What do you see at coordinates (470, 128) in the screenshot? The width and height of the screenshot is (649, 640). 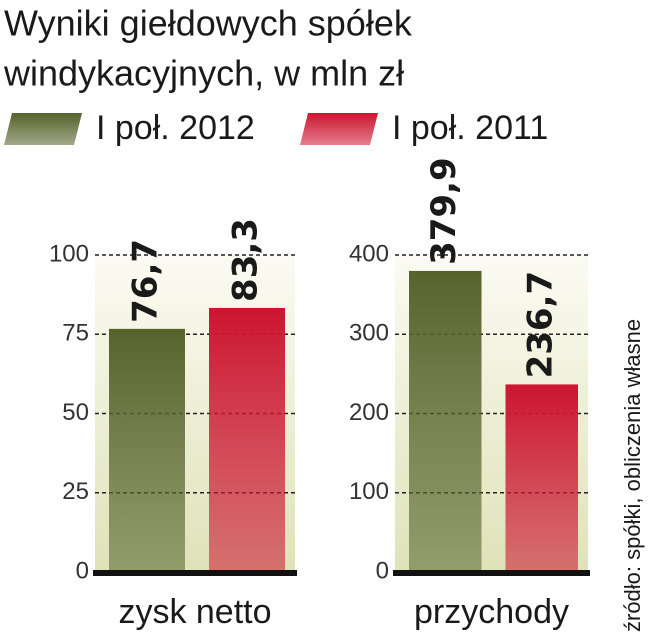 I see `legend-label: I poł. 2011` at bounding box center [470, 128].